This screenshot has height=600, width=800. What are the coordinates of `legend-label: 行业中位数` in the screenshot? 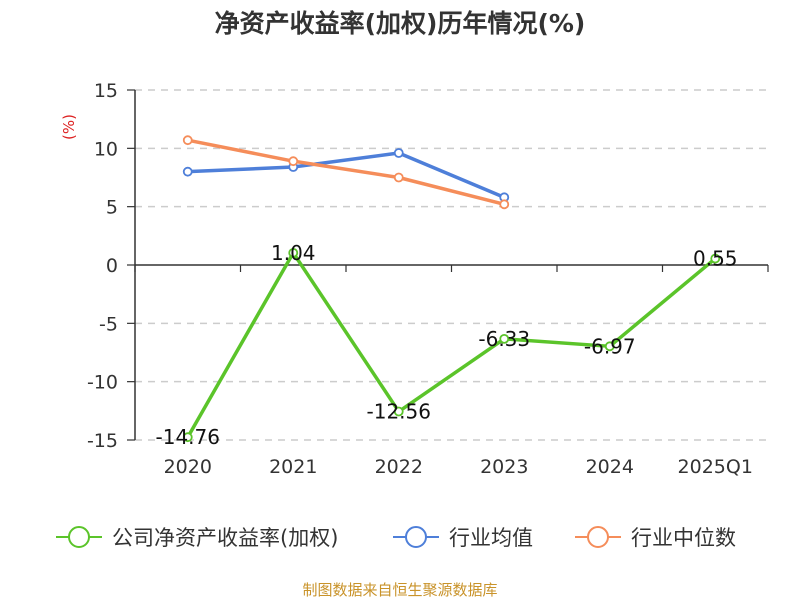 It's located at (683, 538).